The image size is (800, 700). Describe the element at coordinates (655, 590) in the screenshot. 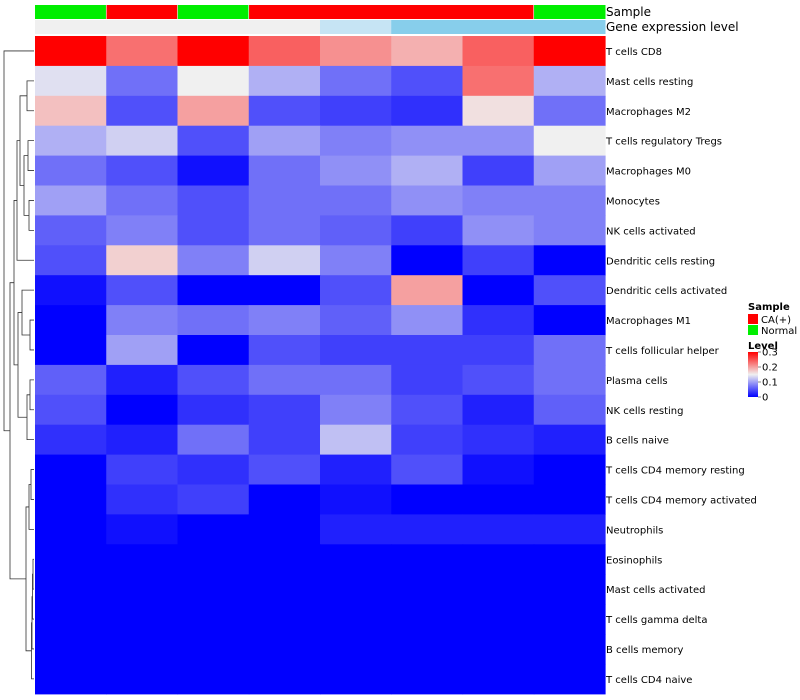

I see `row-label: Mast cells activated` at that location.